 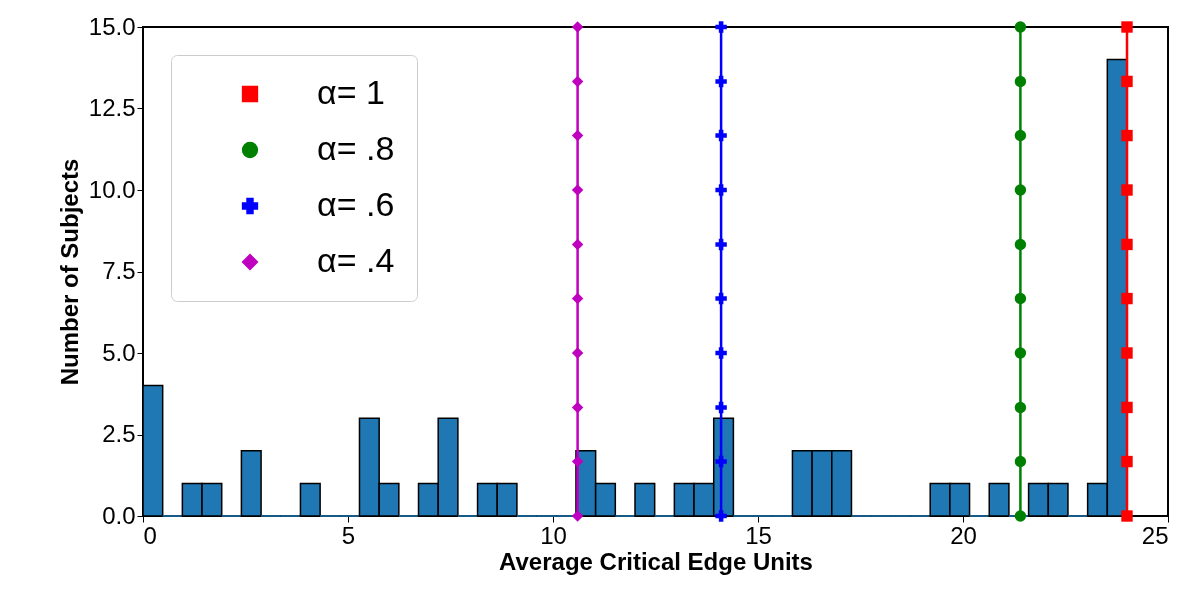 I want to click on y-tick-label: 5.0, so click(x=119, y=352).